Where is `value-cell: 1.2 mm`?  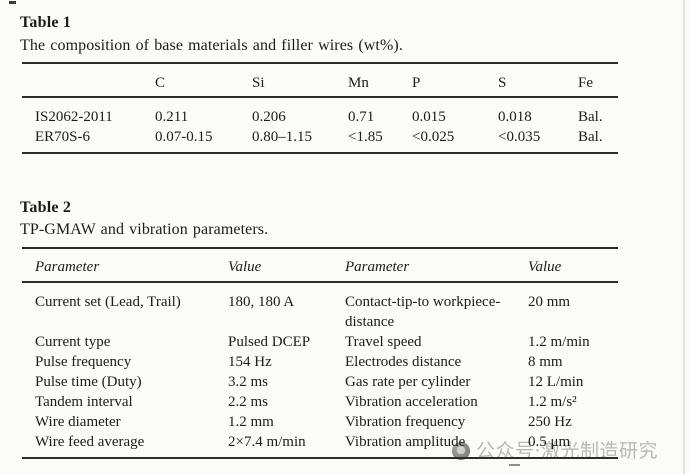
value-cell: 1.2 mm is located at coordinates (251, 422).